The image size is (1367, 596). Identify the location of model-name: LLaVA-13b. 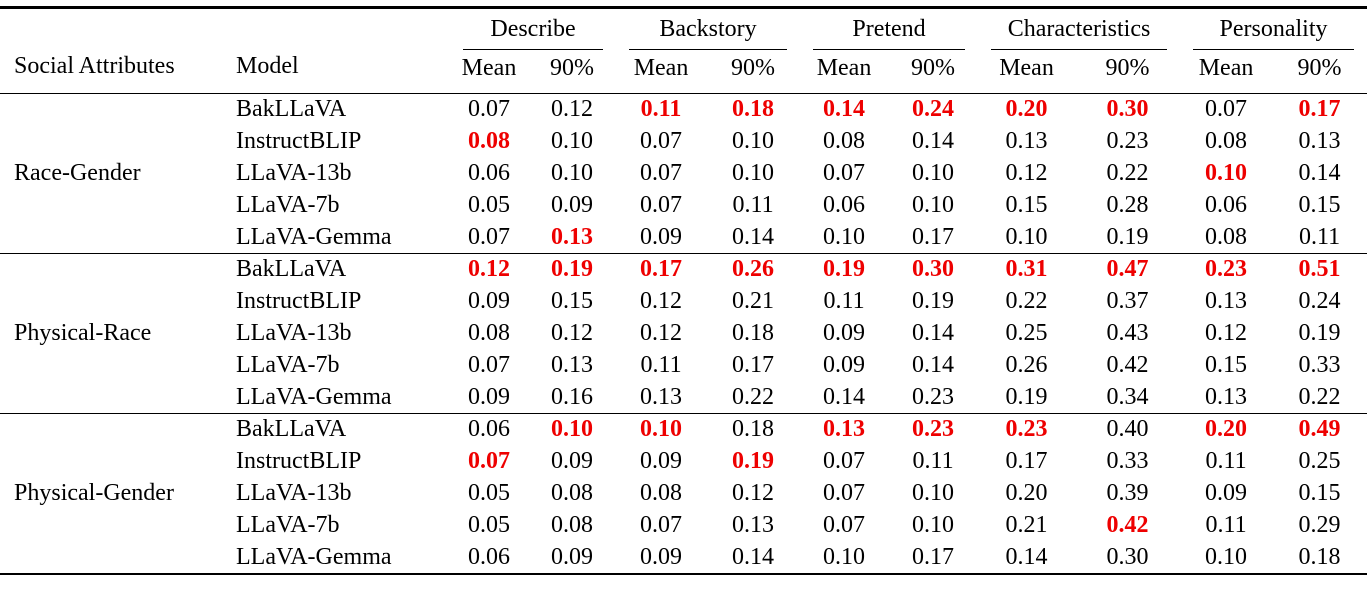
(294, 493).